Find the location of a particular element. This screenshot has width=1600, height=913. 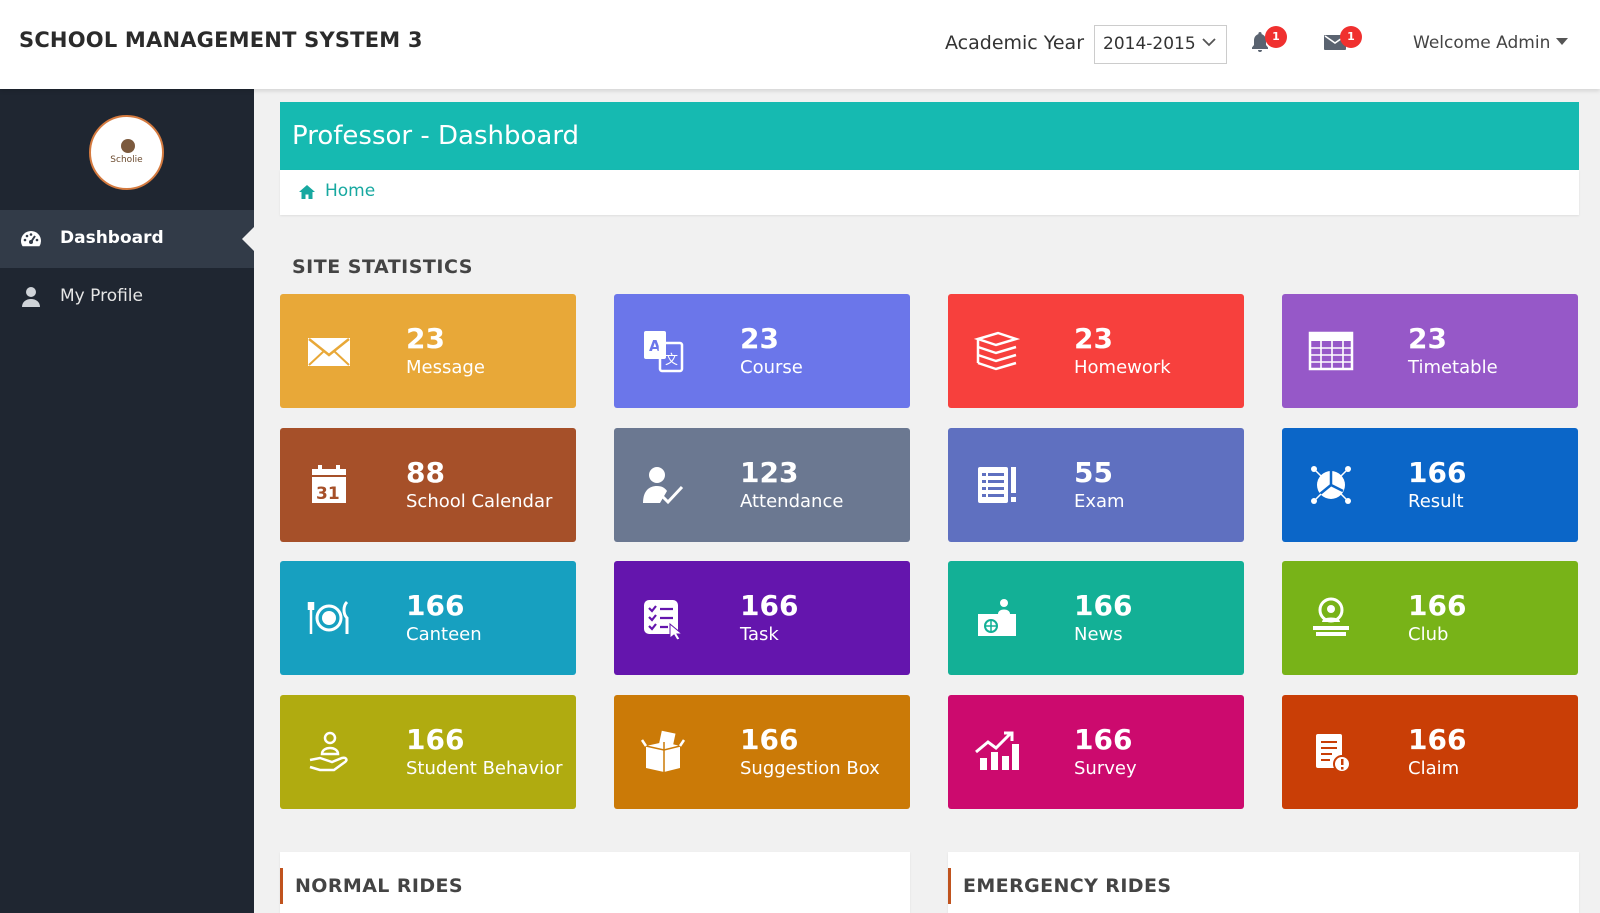

stat-tile-homework: 23 Homework is located at coordinates (1096, 351).